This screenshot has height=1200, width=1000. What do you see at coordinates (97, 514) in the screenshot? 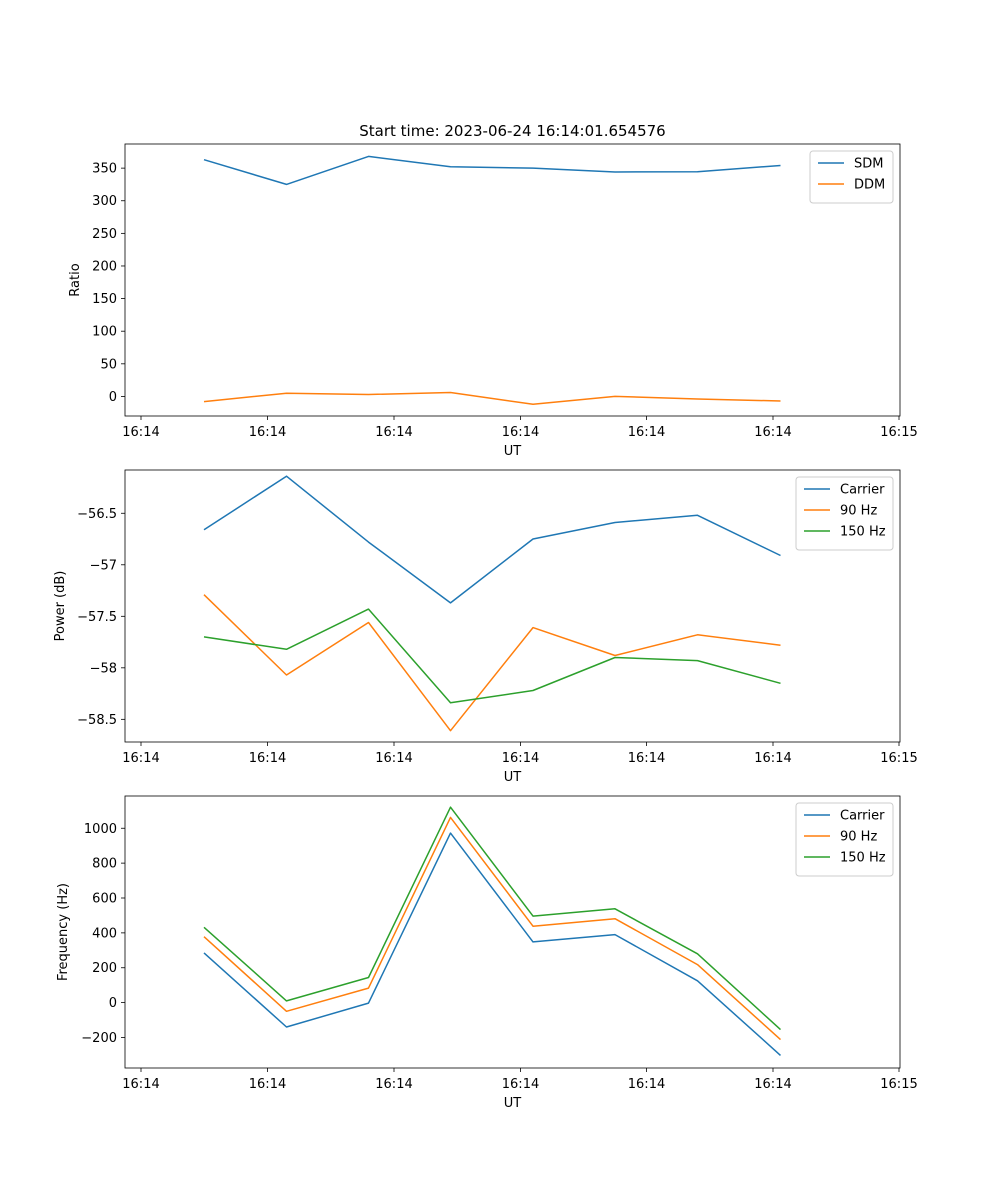
I see `y-tick-label: −56.5` at bounding box center [97, 514].